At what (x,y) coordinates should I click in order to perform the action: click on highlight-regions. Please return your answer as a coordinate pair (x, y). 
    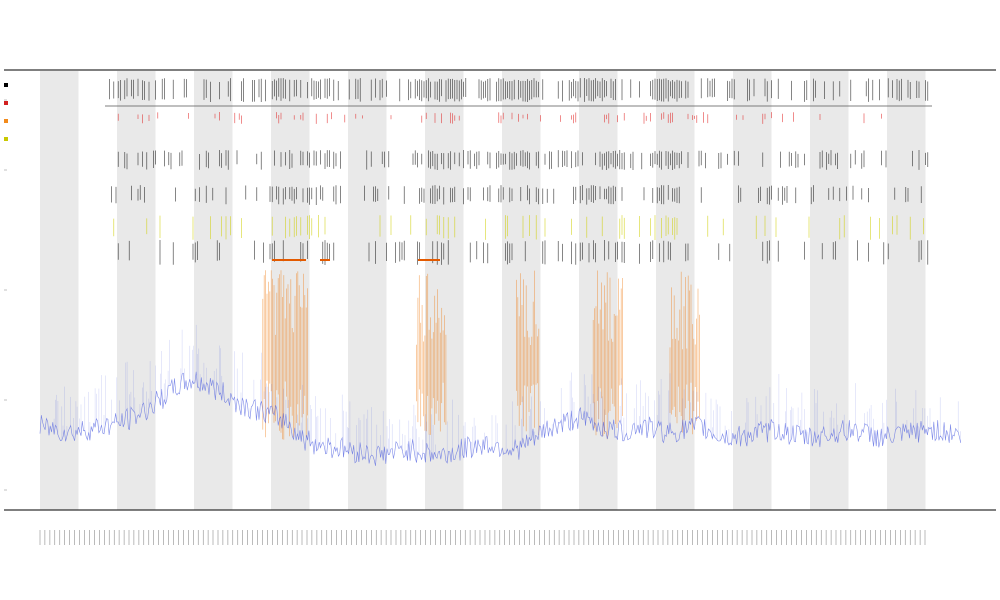
    Looking at the image, I should click on (481, 355).